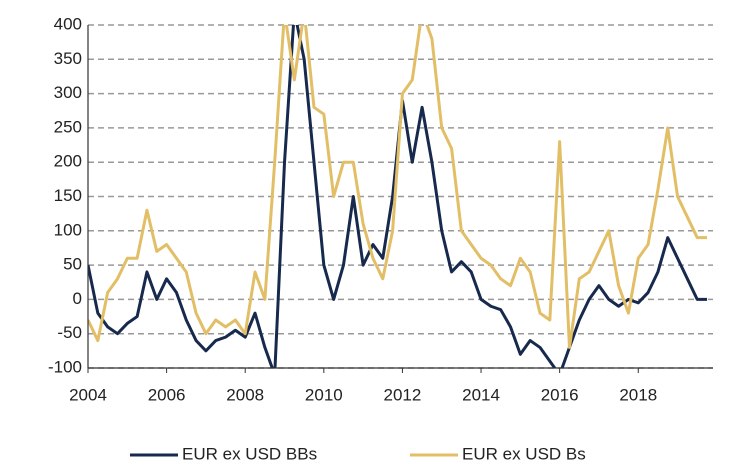 This screenshot has height=475, width=732. Describe the element at coordinates (68, 92) in the screenshot. I see `y-tick-label: 300` at that location.